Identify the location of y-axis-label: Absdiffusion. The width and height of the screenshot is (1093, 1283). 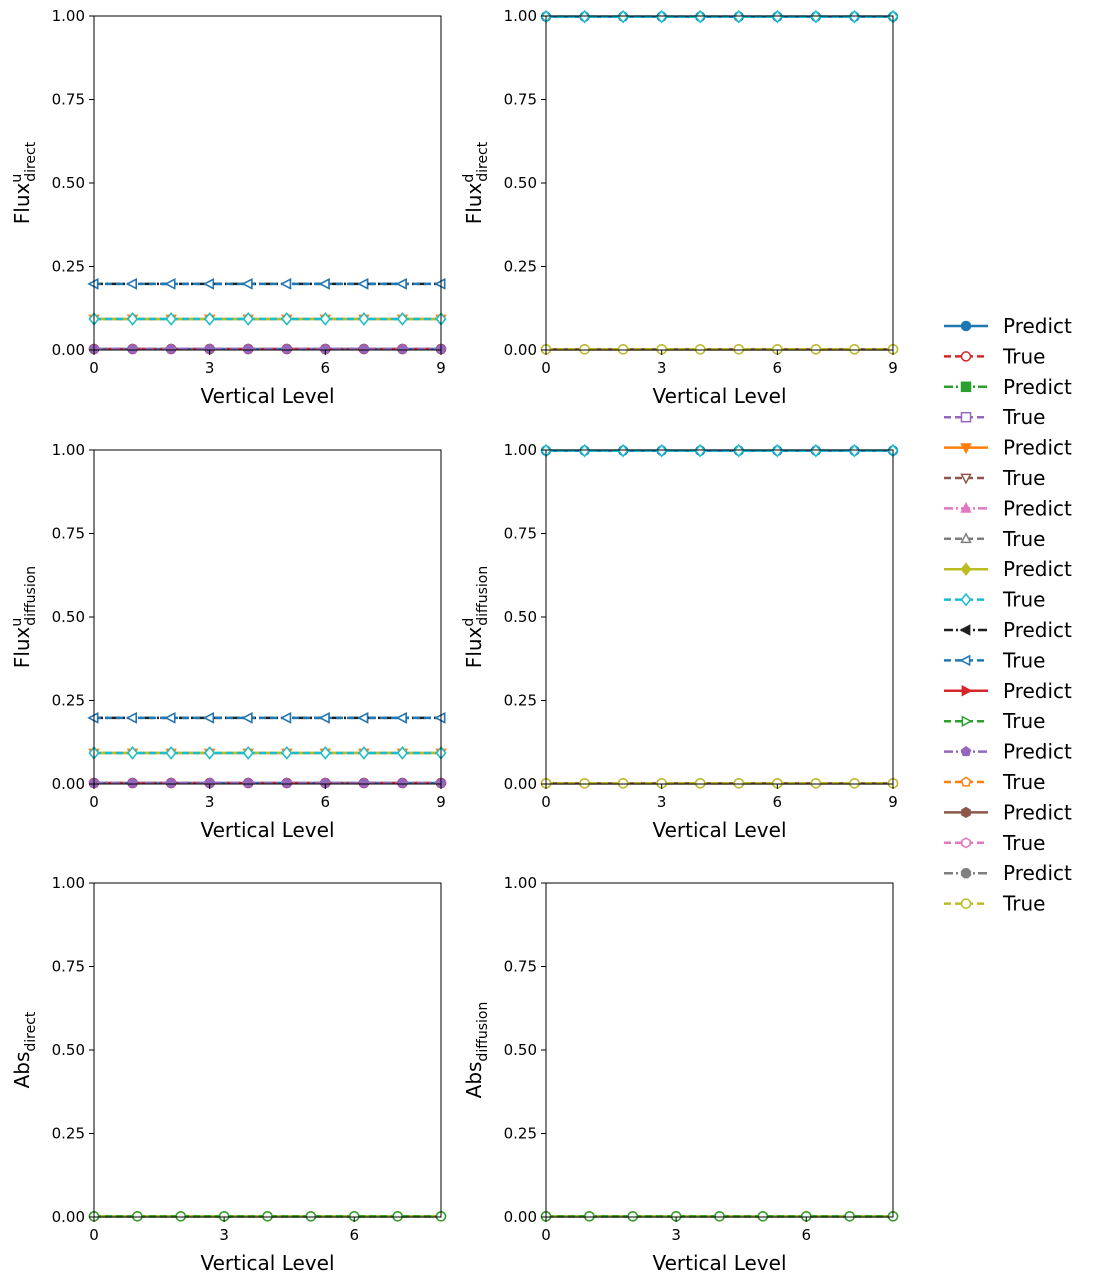
(476, 1050).